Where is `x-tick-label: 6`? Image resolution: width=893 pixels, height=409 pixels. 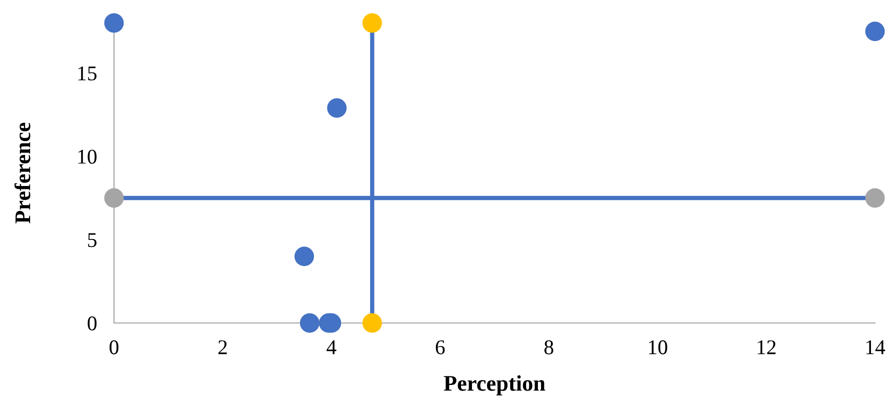
x-tick-label: 6 is located at coordinates (440, 347).